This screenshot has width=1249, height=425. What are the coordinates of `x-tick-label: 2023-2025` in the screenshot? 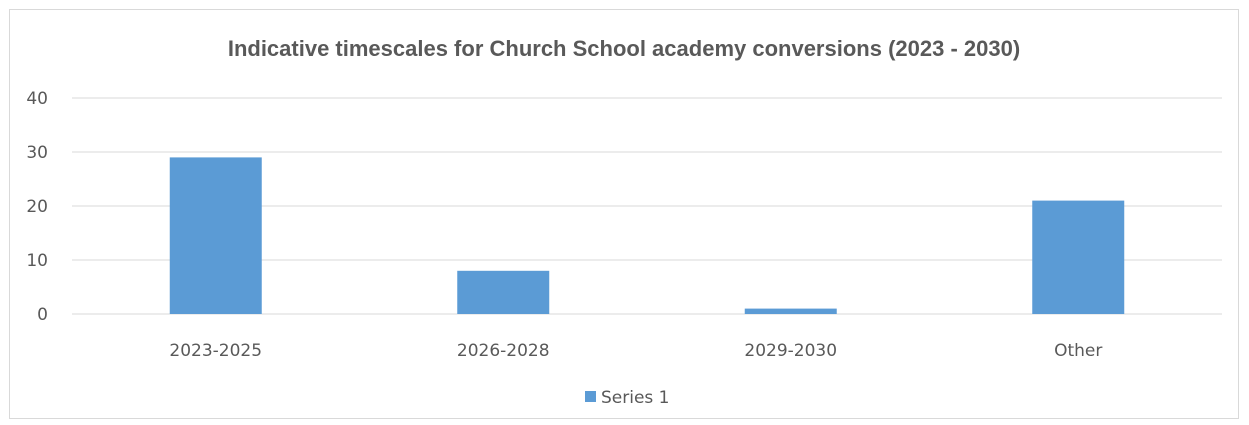 It's located at (215, 351).